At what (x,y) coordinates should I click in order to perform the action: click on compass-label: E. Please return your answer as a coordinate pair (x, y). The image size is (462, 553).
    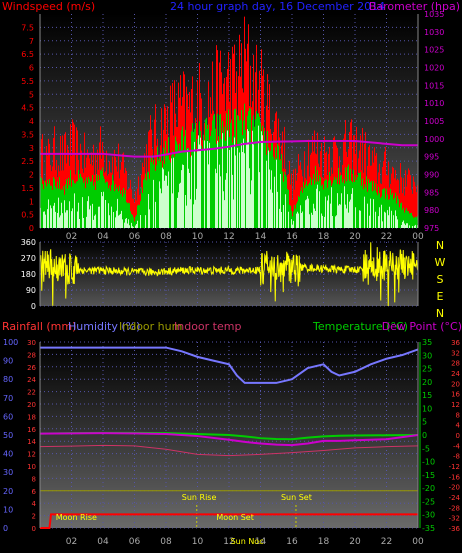
    Looking at the image, I should click on (440, 296).